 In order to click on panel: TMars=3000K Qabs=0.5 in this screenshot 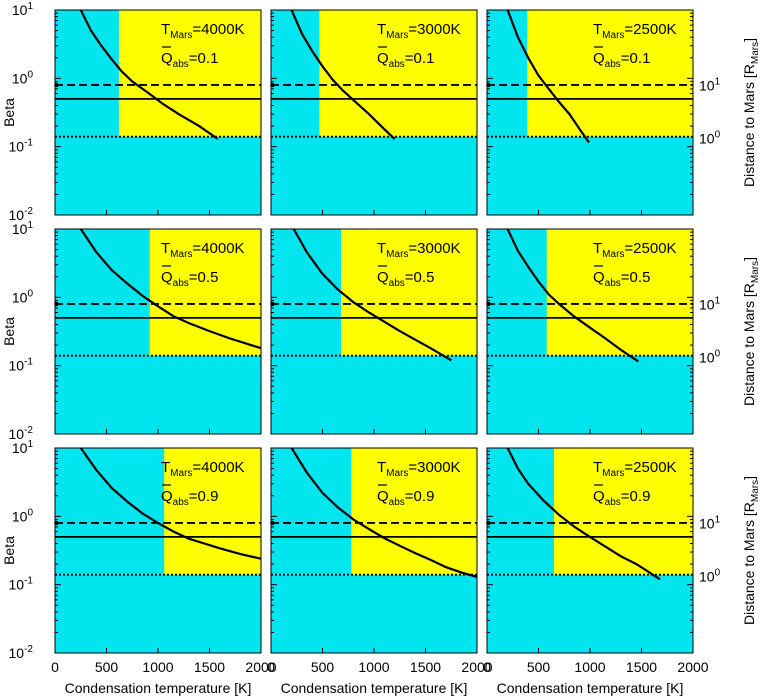, I will do `click(374, 331)`.